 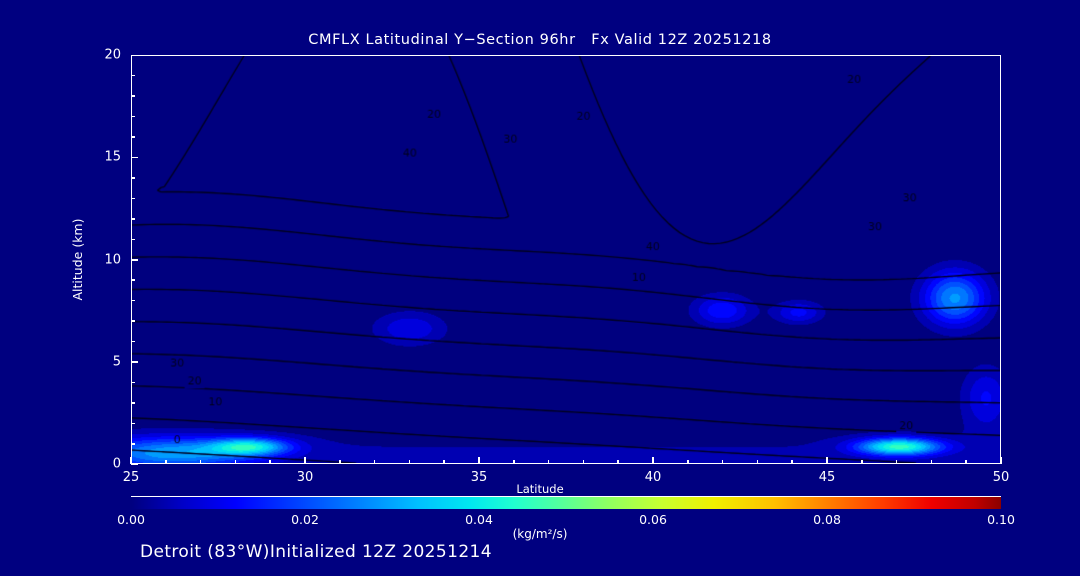 What do you see at coordinates (540, 534) in the screenshot?
I see `colorbar-units-label: (kg/m²/s)` at bounding box center [540, 534].